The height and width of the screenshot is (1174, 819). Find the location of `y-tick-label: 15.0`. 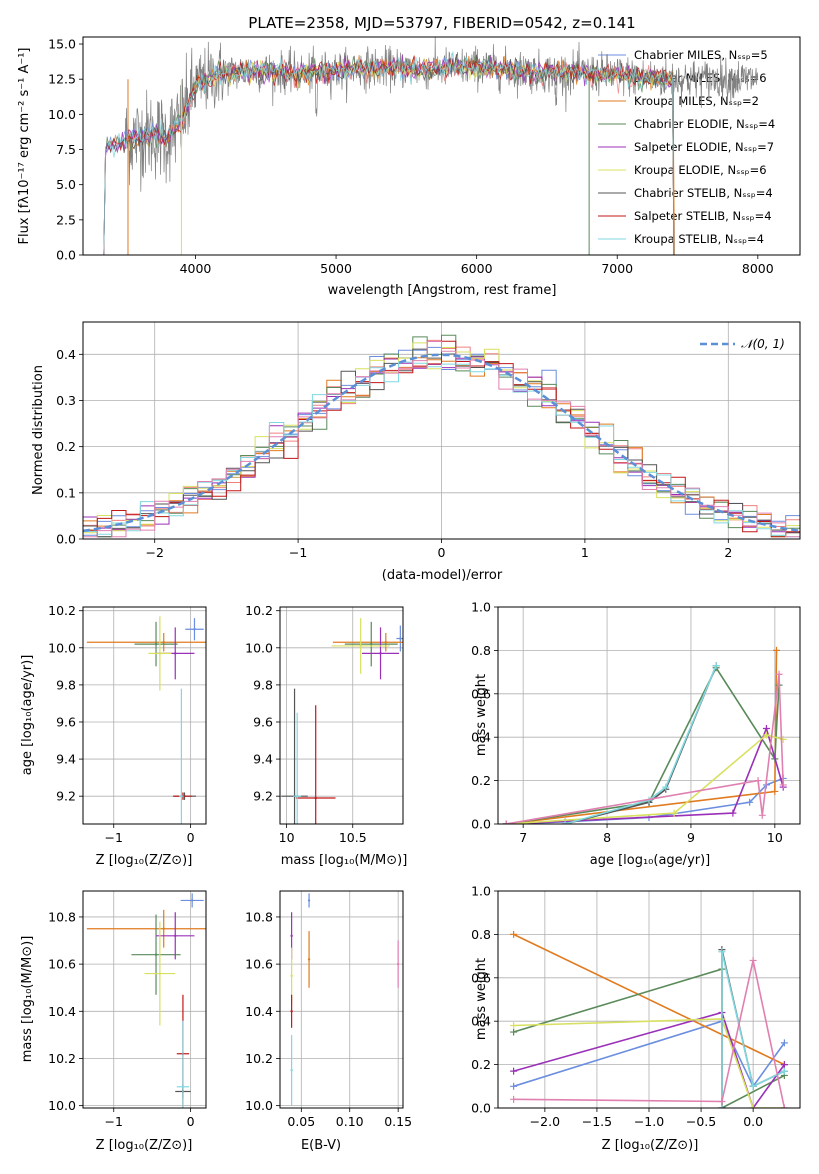

y-tick-label: 15.0 is located at coordinates (62, 44).